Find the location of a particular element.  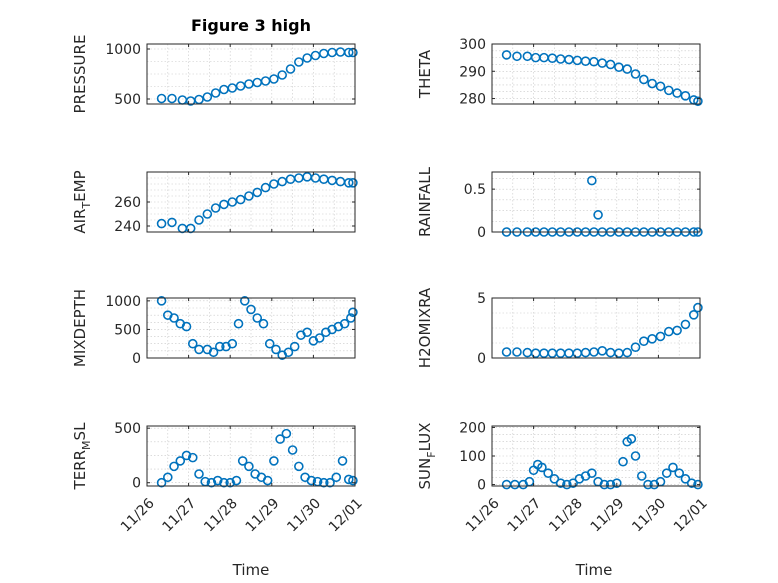

x-tick-label: 11/28 is located at coordinates (566, 515).